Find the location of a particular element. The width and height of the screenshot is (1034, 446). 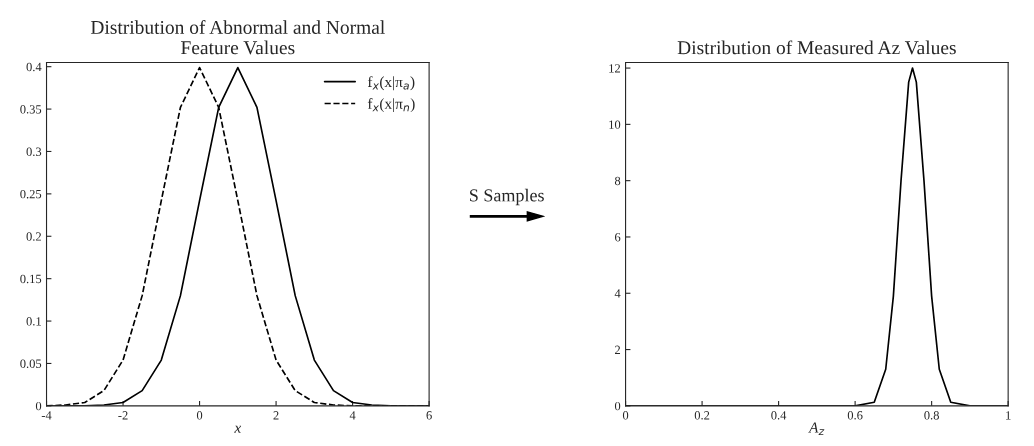

text: S Samples is located at coordinates (507, 197).